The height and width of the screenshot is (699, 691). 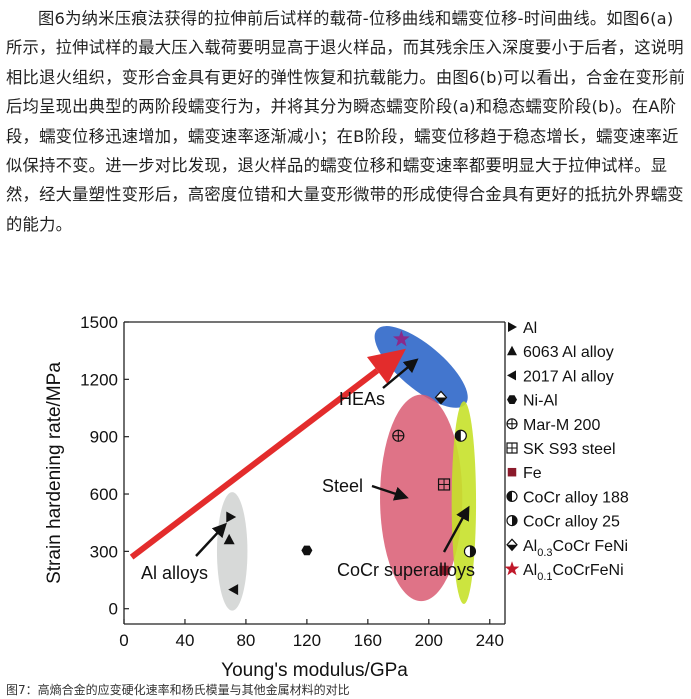 I want to click on trend-arrow-layer, so click(x=267, y=454).